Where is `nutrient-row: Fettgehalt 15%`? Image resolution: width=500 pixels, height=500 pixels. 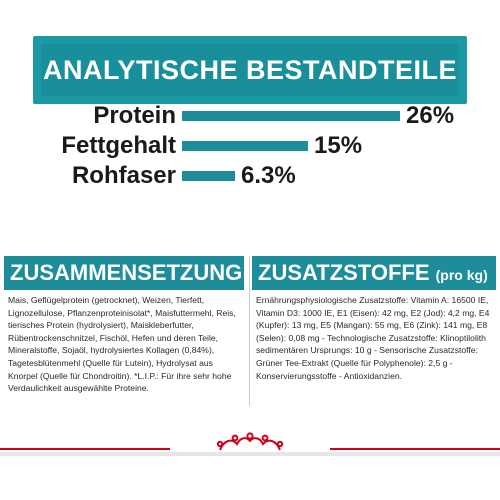
nutrient-row: Fettgehalt 15% is located at coordinates (250, 146).